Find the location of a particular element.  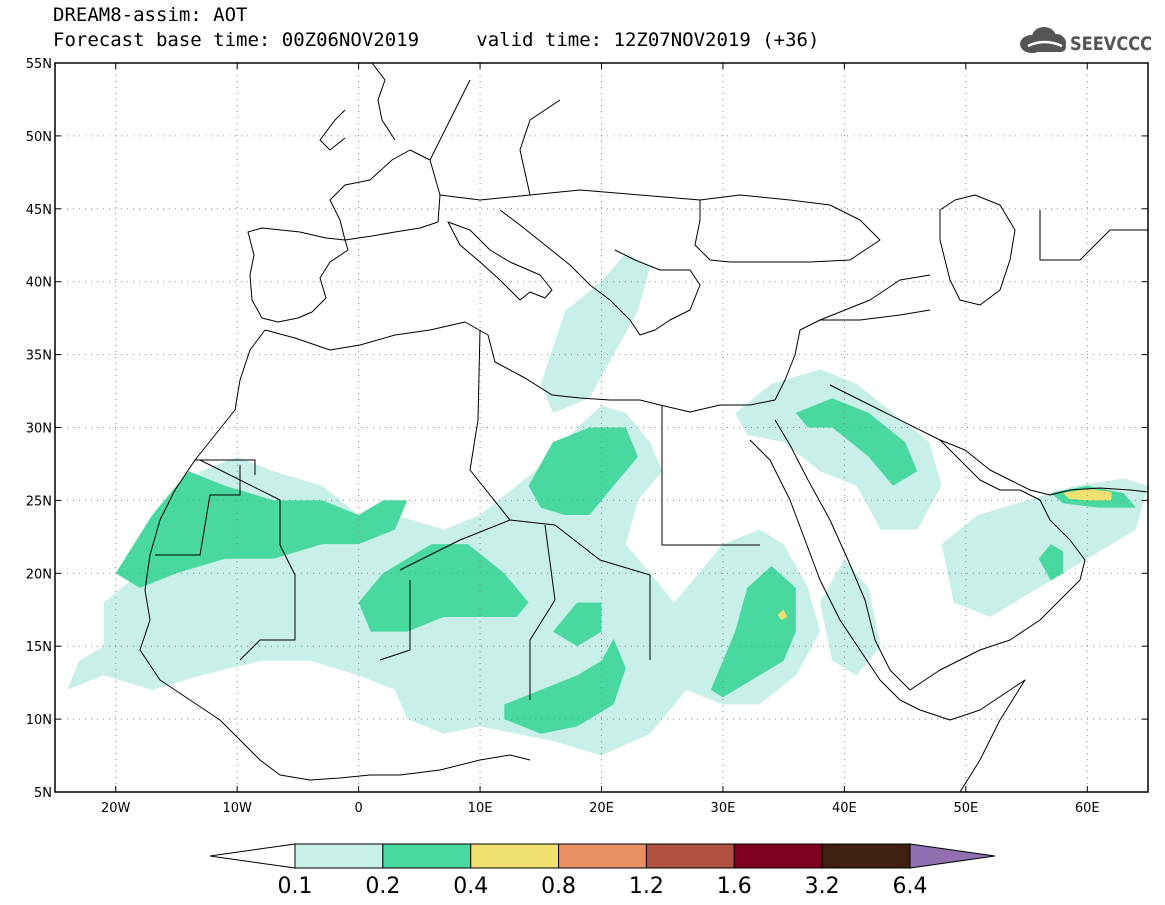

iberia-coast is located at coordinates (298, 275).